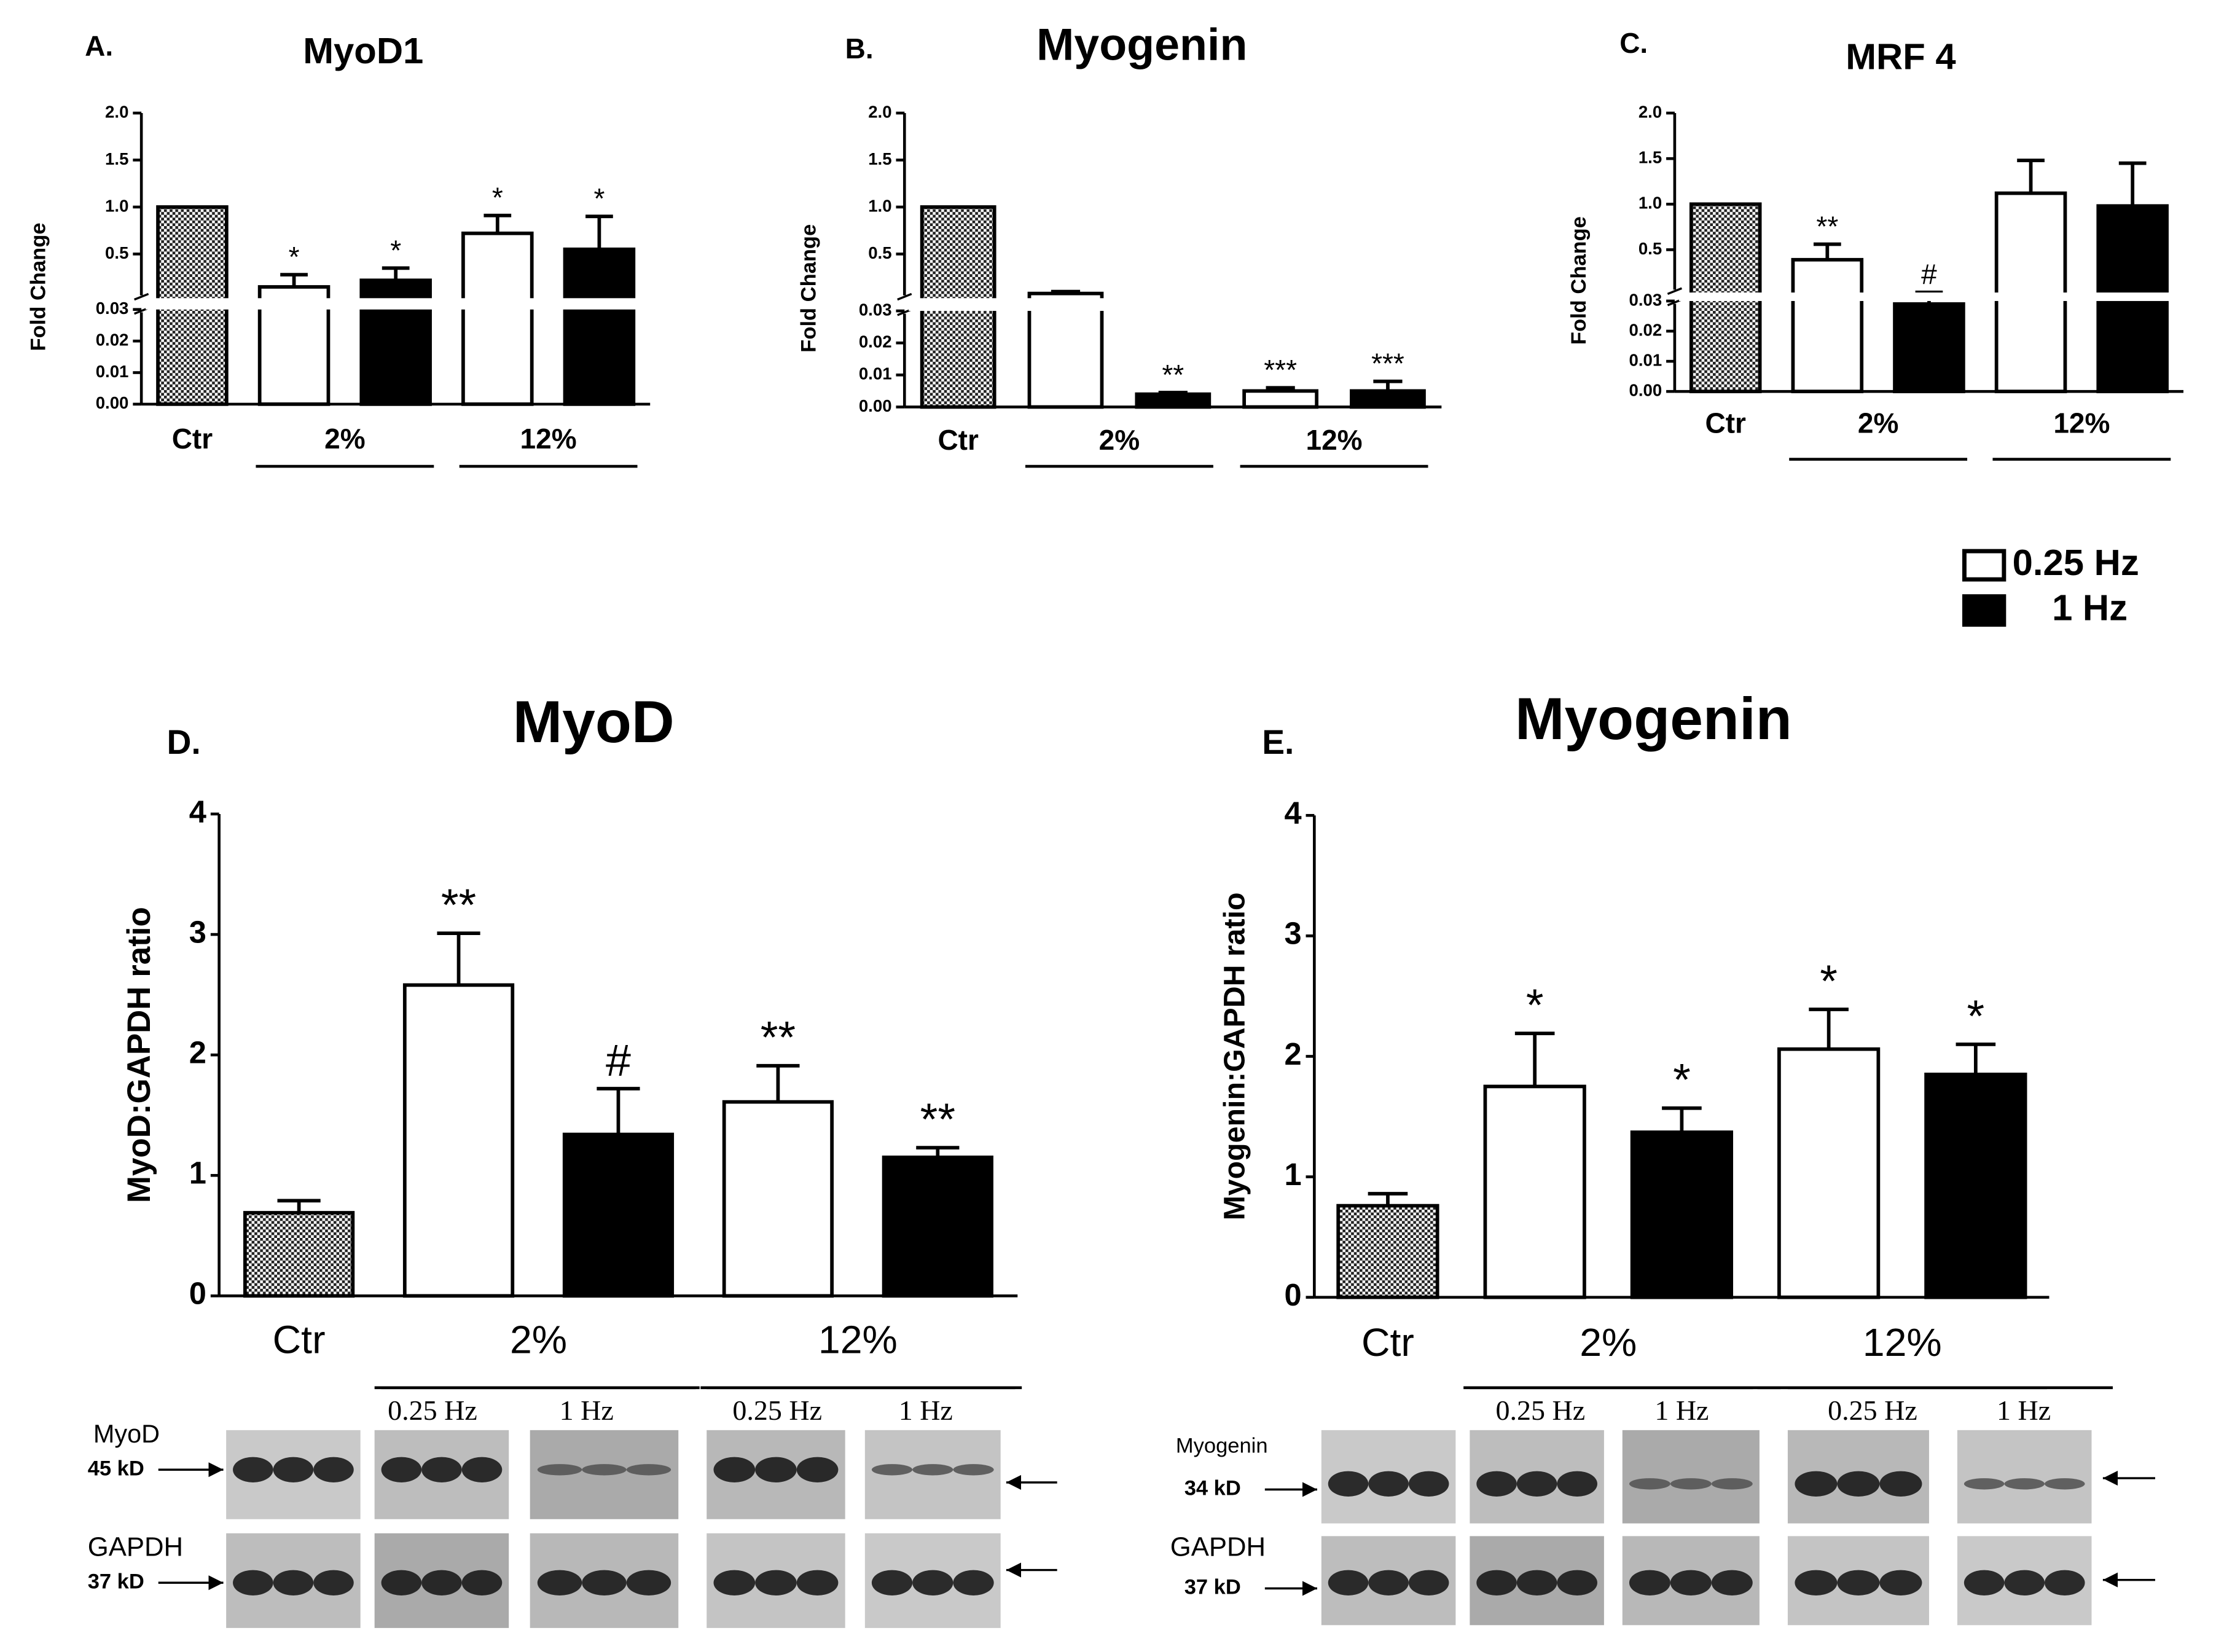 The height and width of the screenshot is (1652, 2216). What do you see at coordinates (1984, 610) in the screenshot?
I see `legend-swatch` at bounding box center [1984, 610].